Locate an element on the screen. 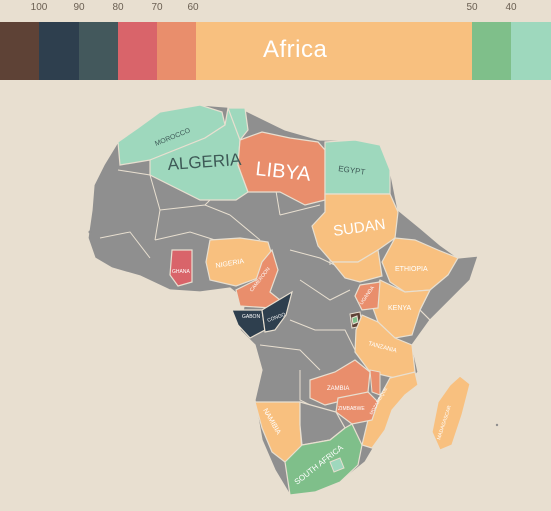 The height and width of the screenshot is (511, 551). label-gabon: GABON is located at coordinates (251, 317).